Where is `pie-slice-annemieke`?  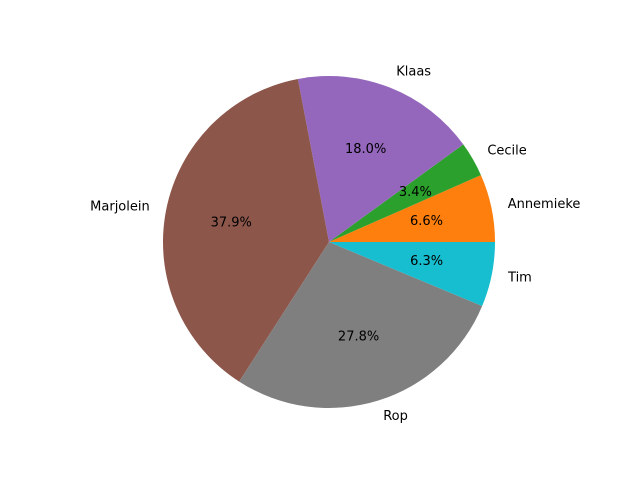 pie-slice-annemieke is located at coordinates (412, 208).